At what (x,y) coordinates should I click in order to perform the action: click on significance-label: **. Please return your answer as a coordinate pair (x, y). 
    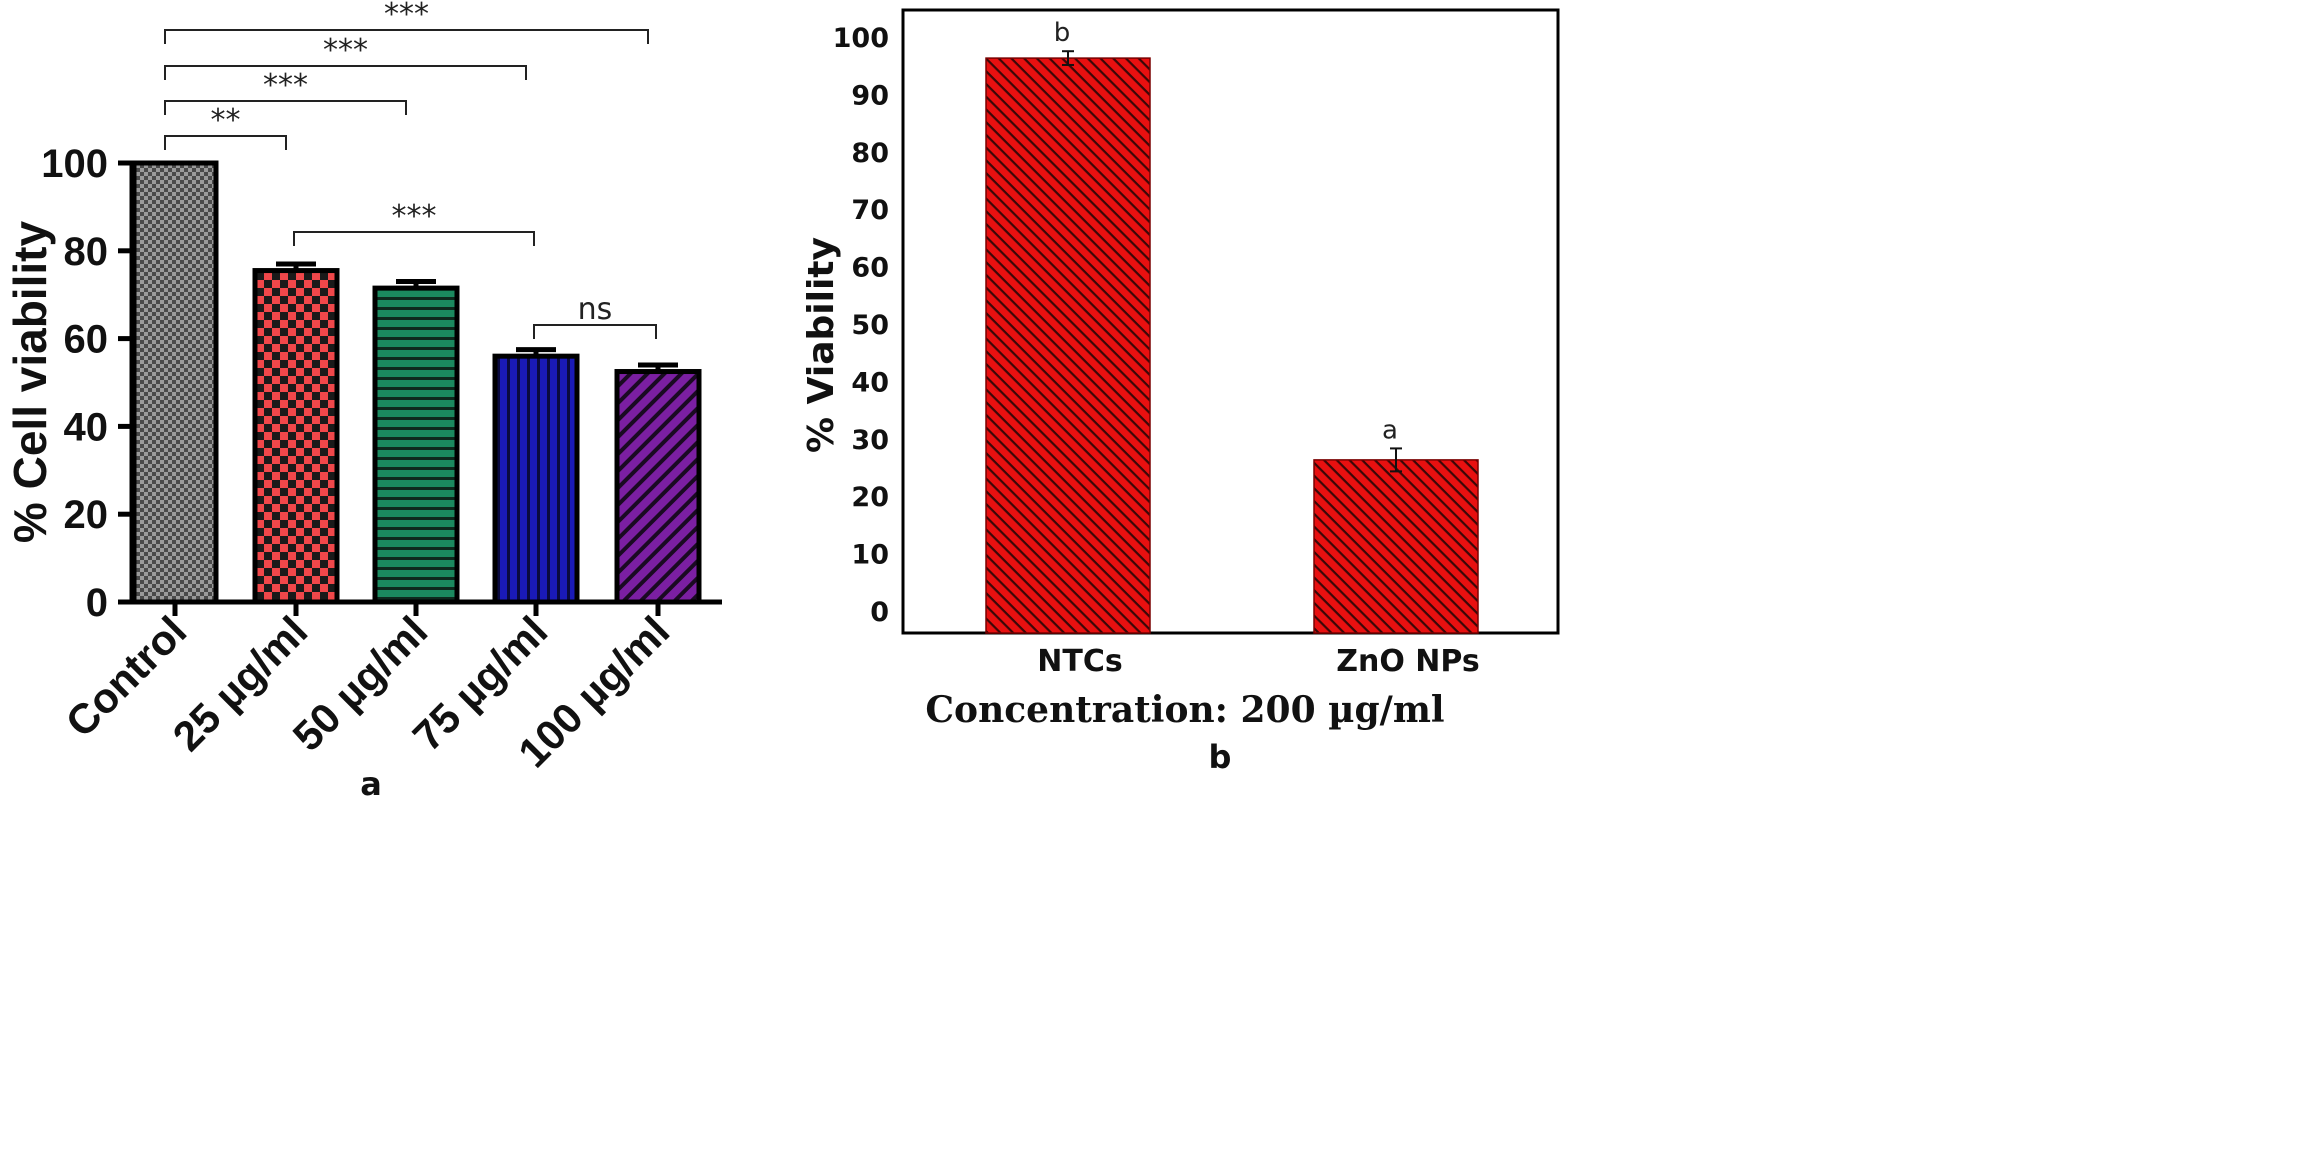
    Looking at the image, I should click on (226, 120).